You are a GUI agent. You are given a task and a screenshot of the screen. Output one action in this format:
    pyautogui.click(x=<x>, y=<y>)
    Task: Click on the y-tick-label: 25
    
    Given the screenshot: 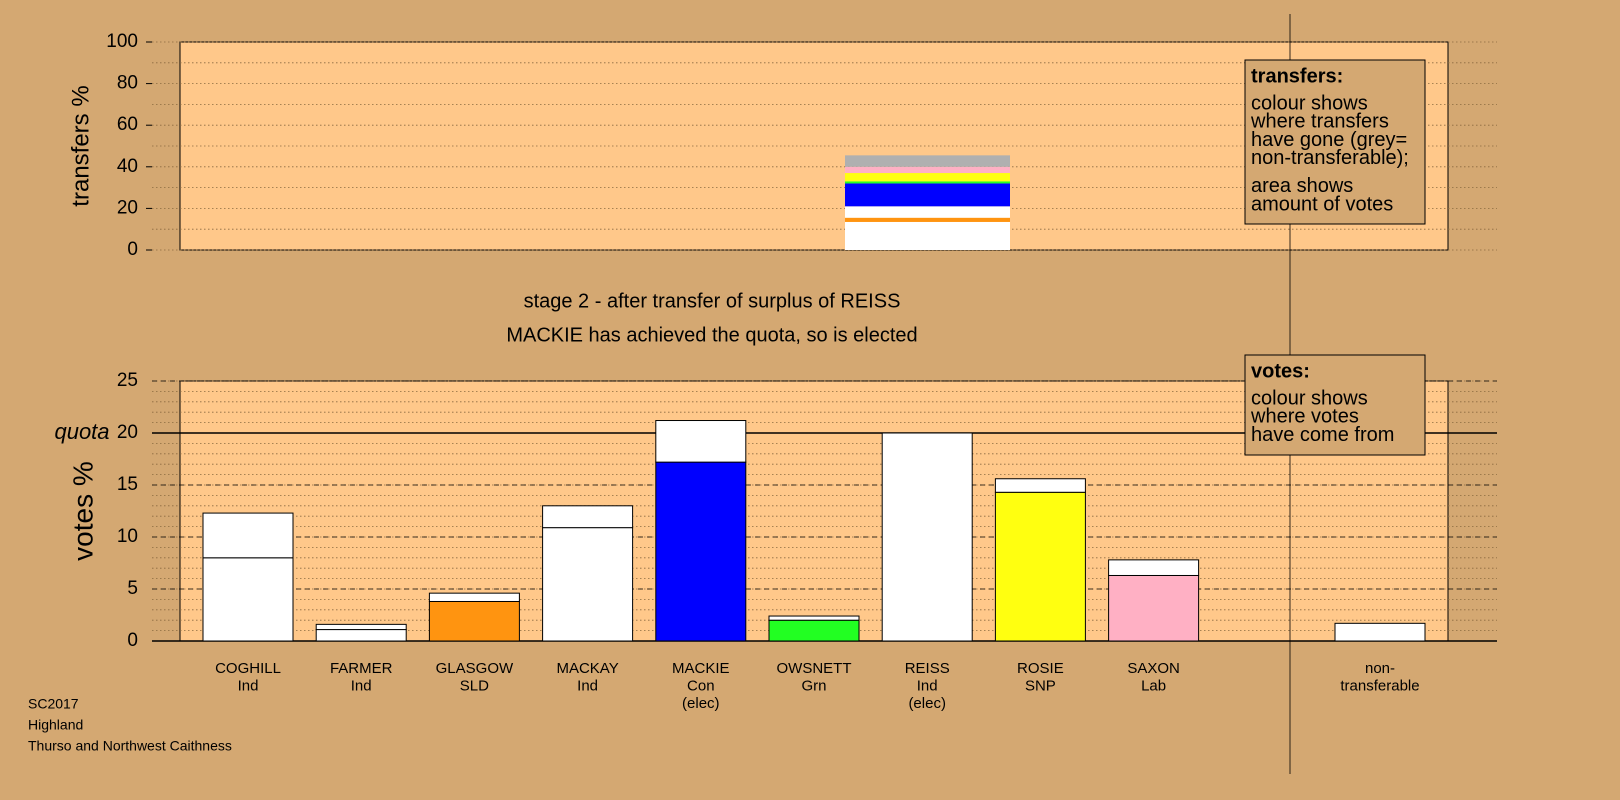 What is the action you would take?
    pyautogui.click(x=127, y=380)
    